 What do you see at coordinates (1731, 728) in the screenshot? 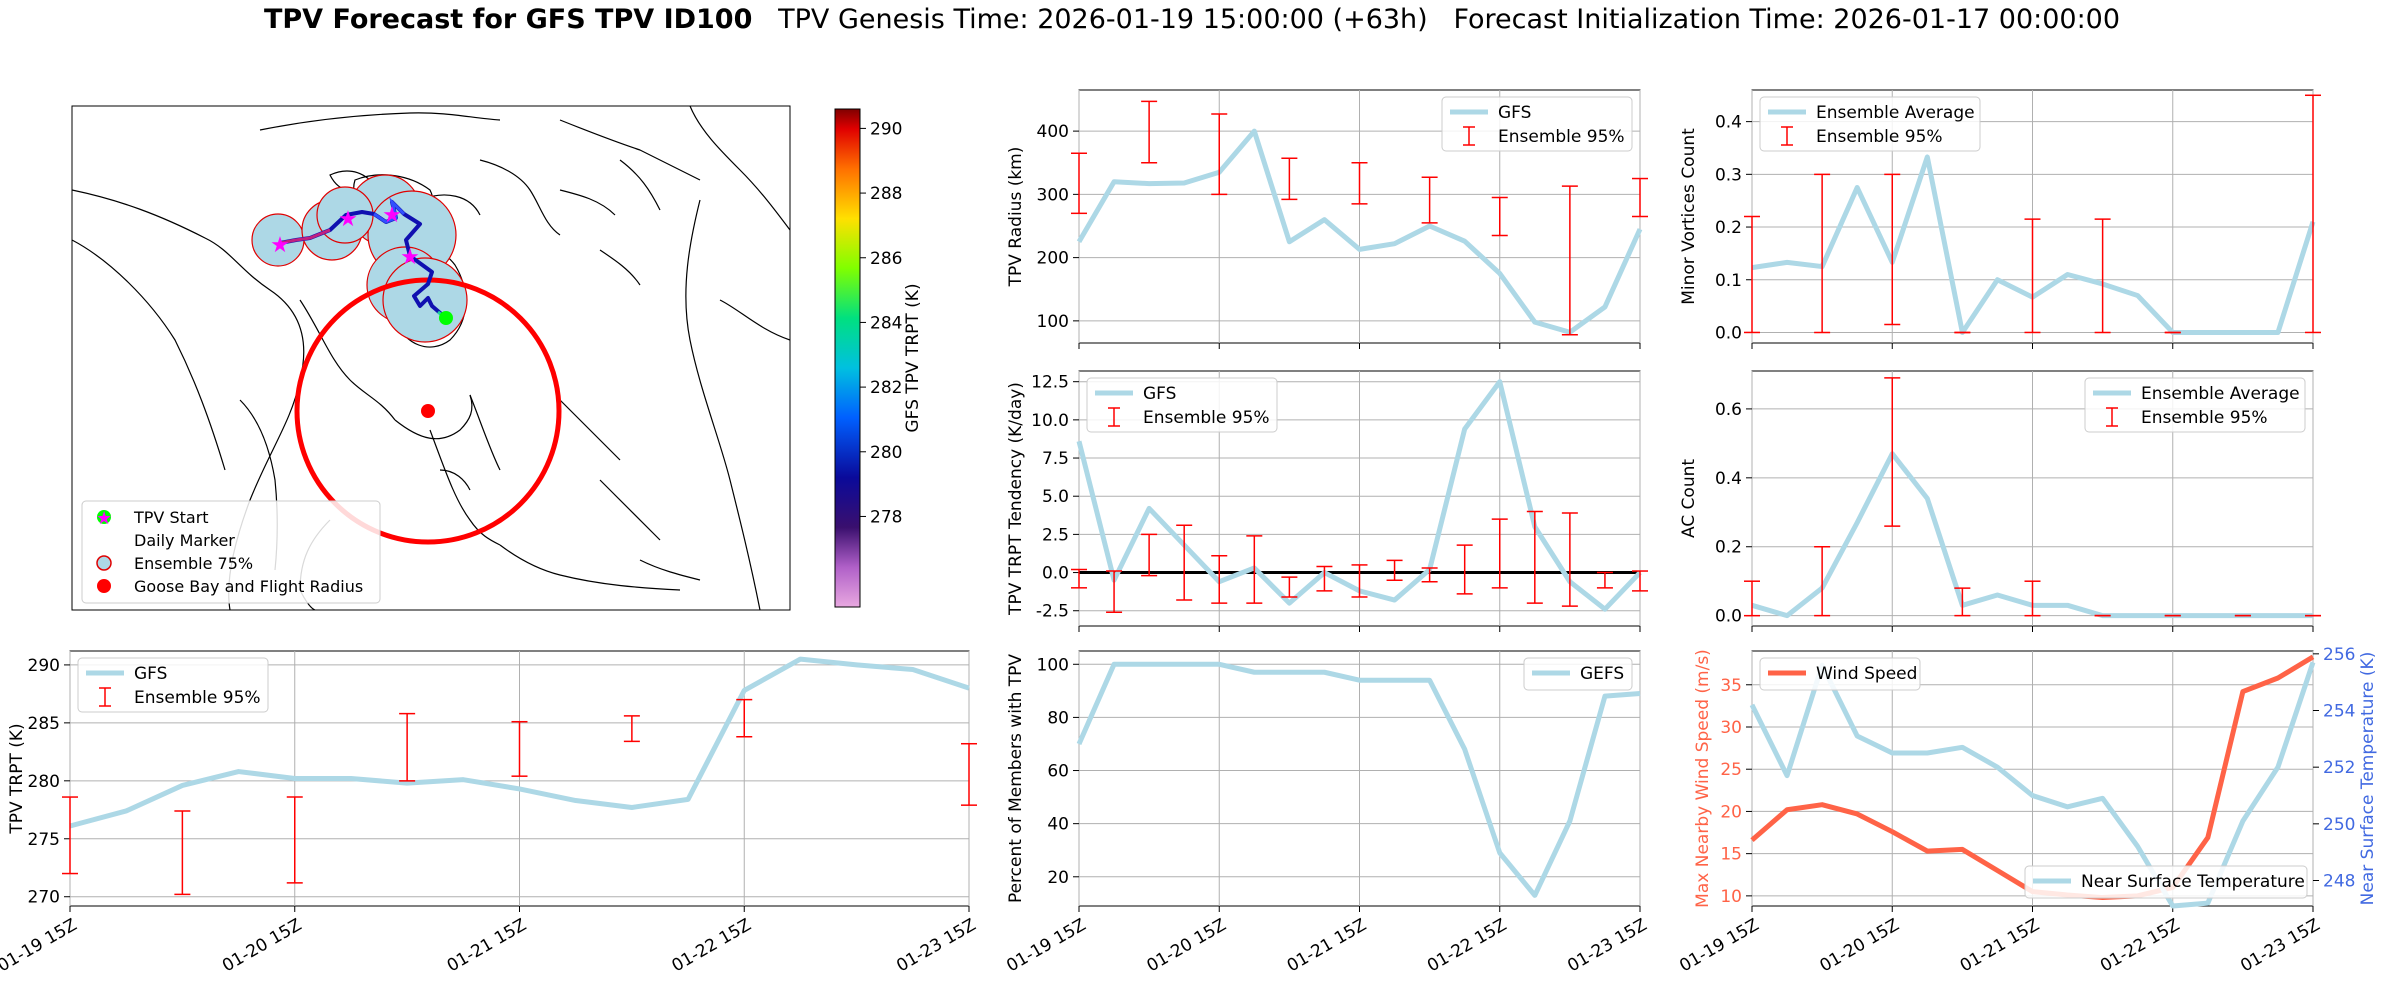
I see `y-tick-label: 30` at bounding box center [1731, 728].